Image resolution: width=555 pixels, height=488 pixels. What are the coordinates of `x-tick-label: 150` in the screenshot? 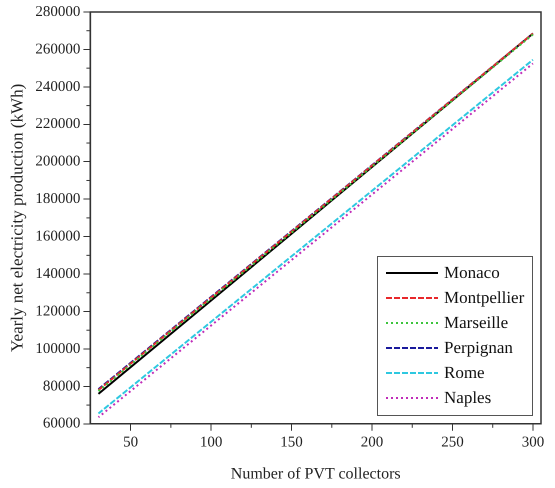 It's located at (291, 442).